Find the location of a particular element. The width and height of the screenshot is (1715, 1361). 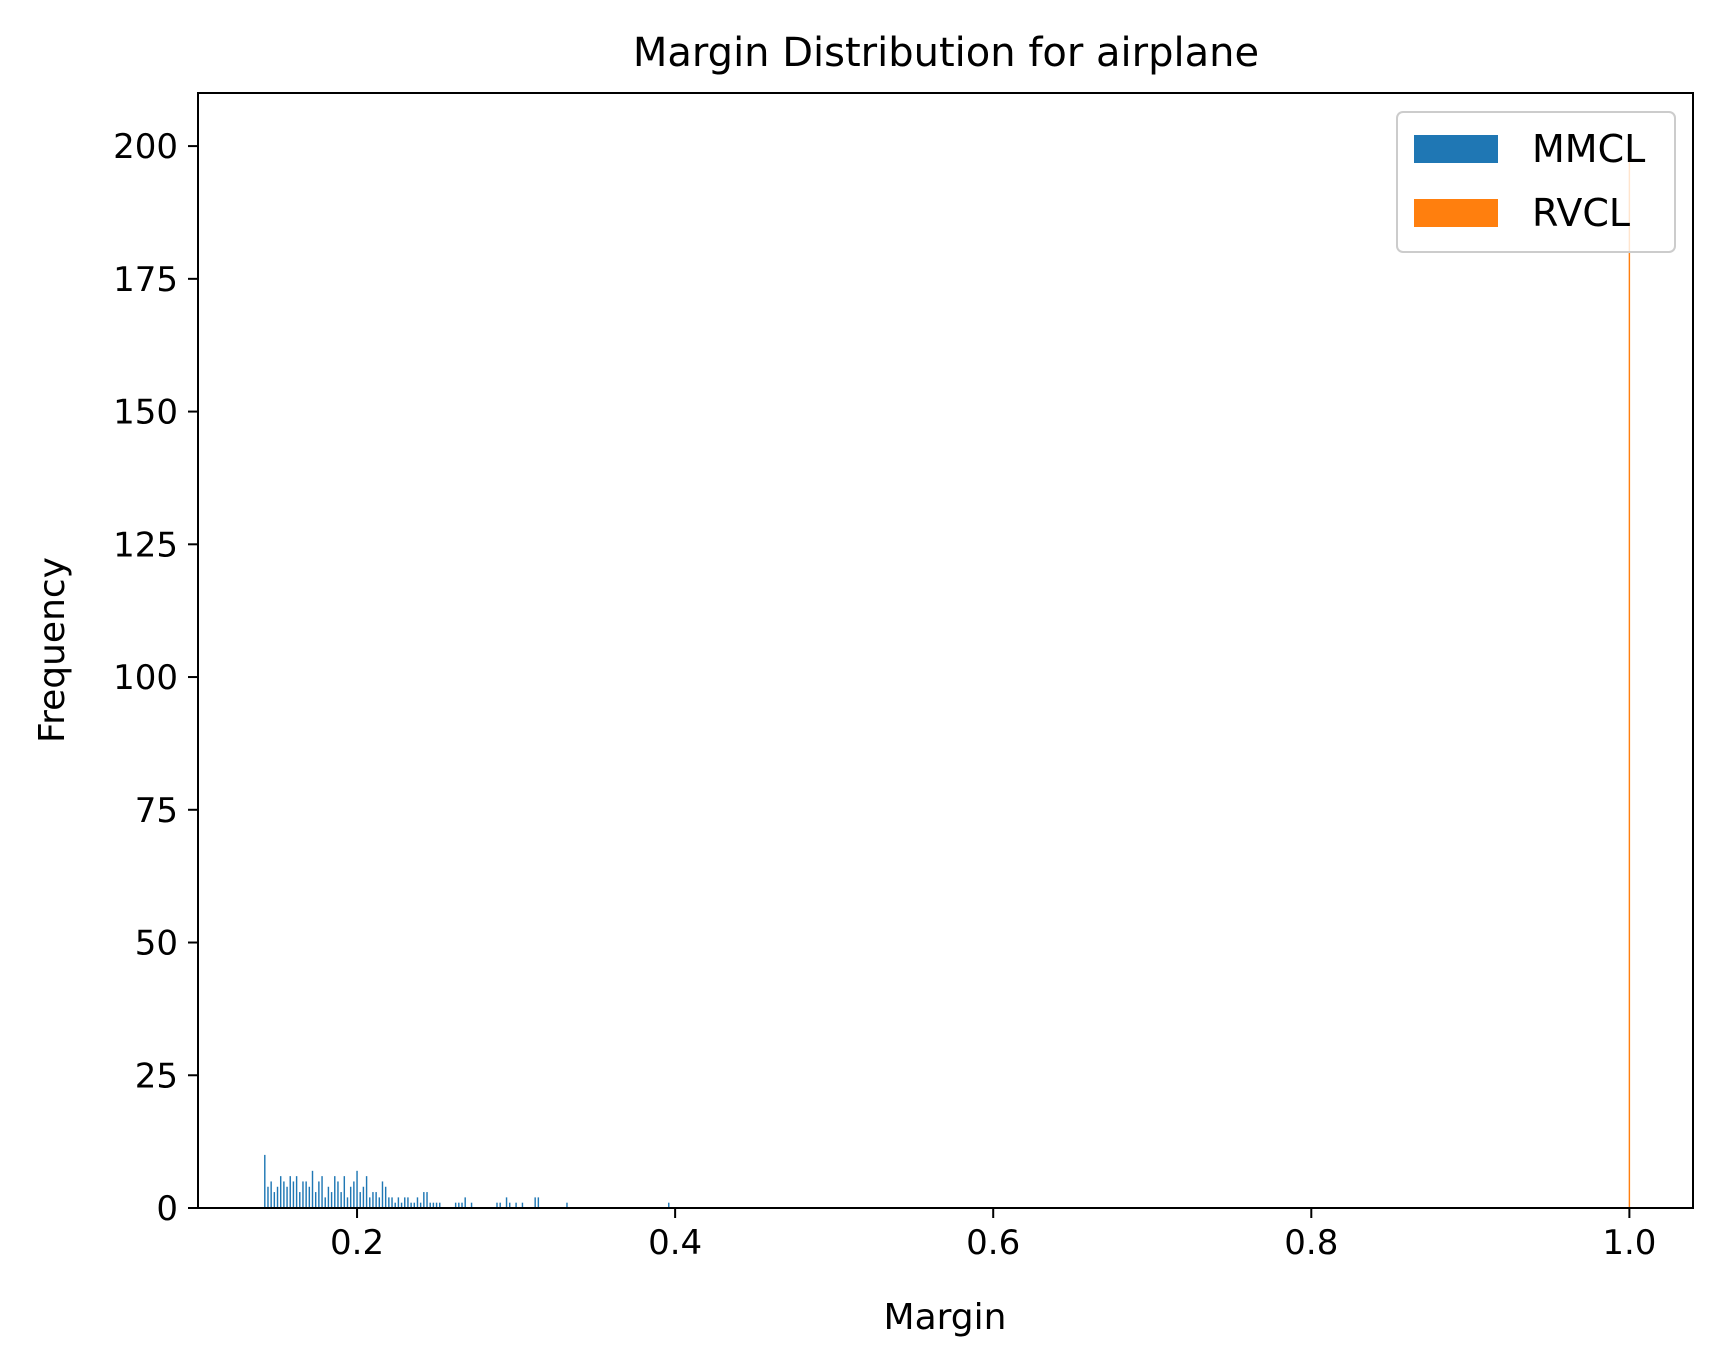

legend-label-rvcl: RVCL is located at coordinates (1581, 213).